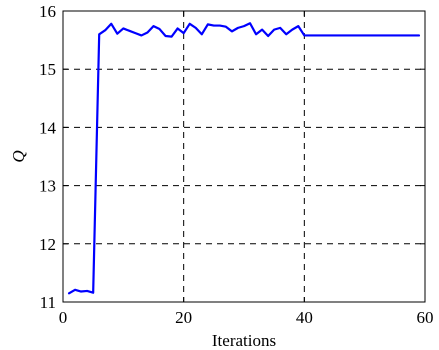  What do you see at coordinates (425, 317) in the screenshot?
I see `x-tick-label: 60` at bounding box center [425, 317].